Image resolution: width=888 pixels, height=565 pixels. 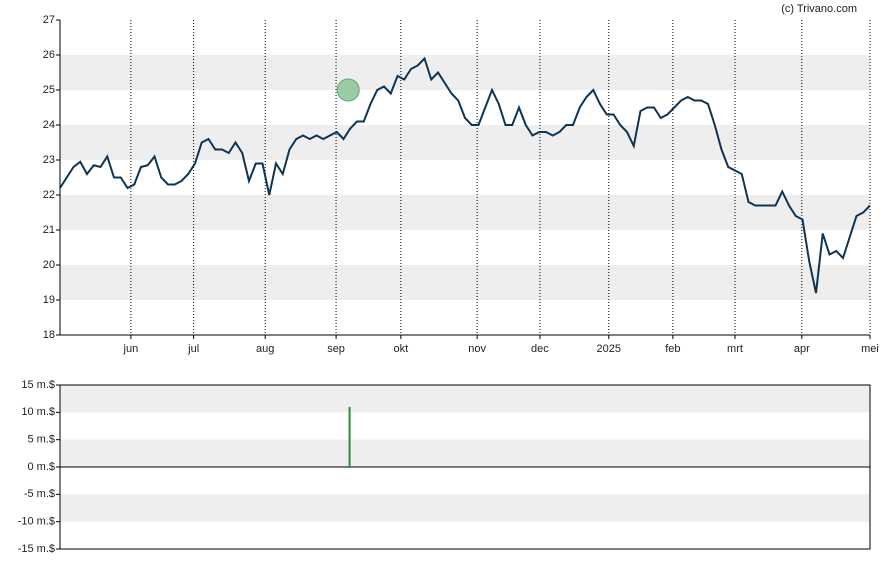 What do you see at coordinates (477, 349) in the screenshot?
I see `x-tick-label: nov` at bounding box center [477, 349].